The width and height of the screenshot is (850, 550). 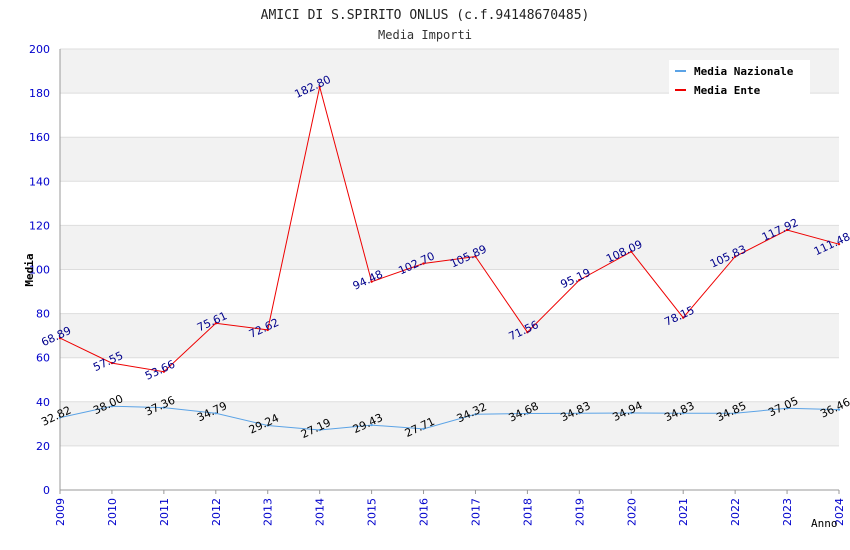 I want to click on chart-subtitle: Media Importi, so click(x=425, y=35).